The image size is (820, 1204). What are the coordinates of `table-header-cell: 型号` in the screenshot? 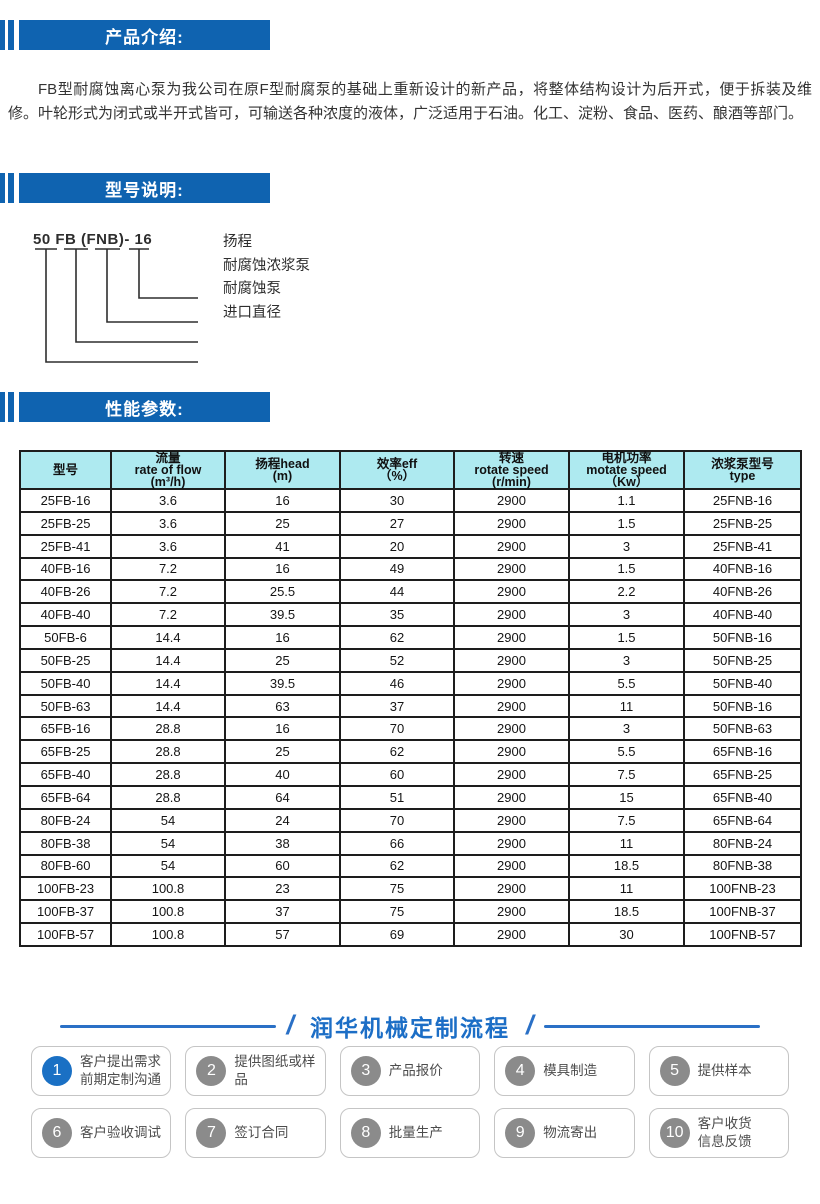 It's located at (65, 470).